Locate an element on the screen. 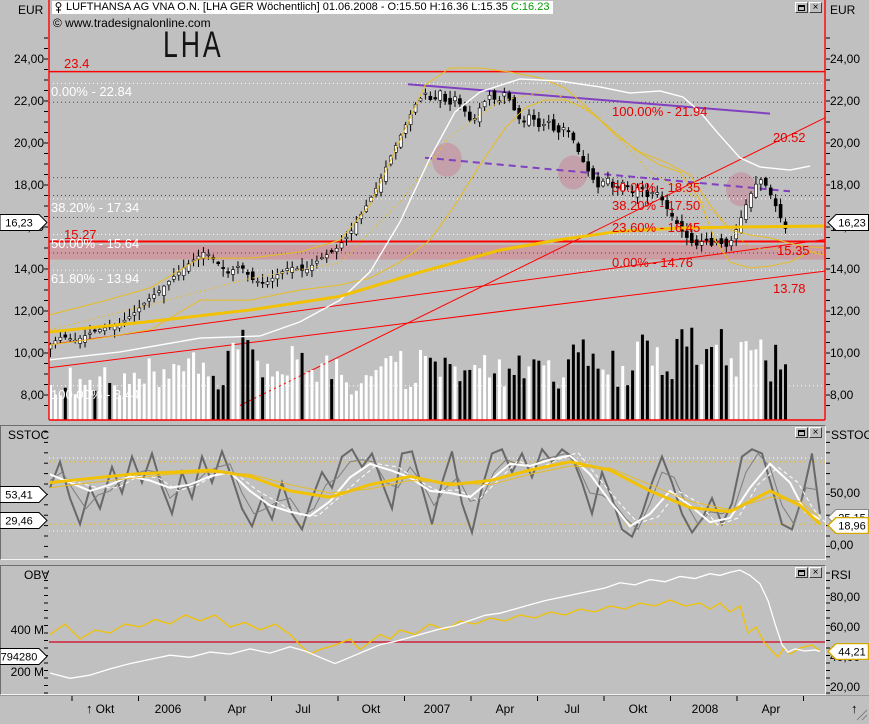 This screenshot has height=724, width=869. price-tick-label-right: 12,00 is located at coordinates (845, 311).